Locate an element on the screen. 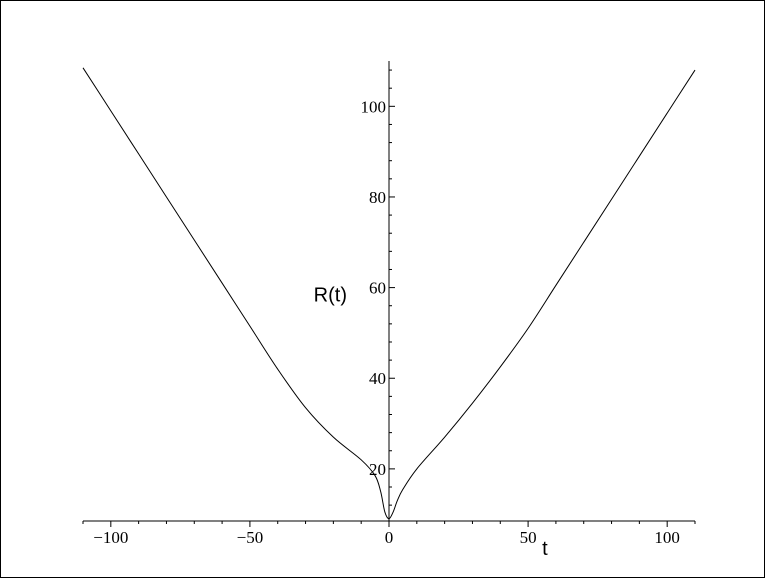 The width and height of the screenshot is (765, 578). x-tick-label: 0 is located at coordinates (389, 537).